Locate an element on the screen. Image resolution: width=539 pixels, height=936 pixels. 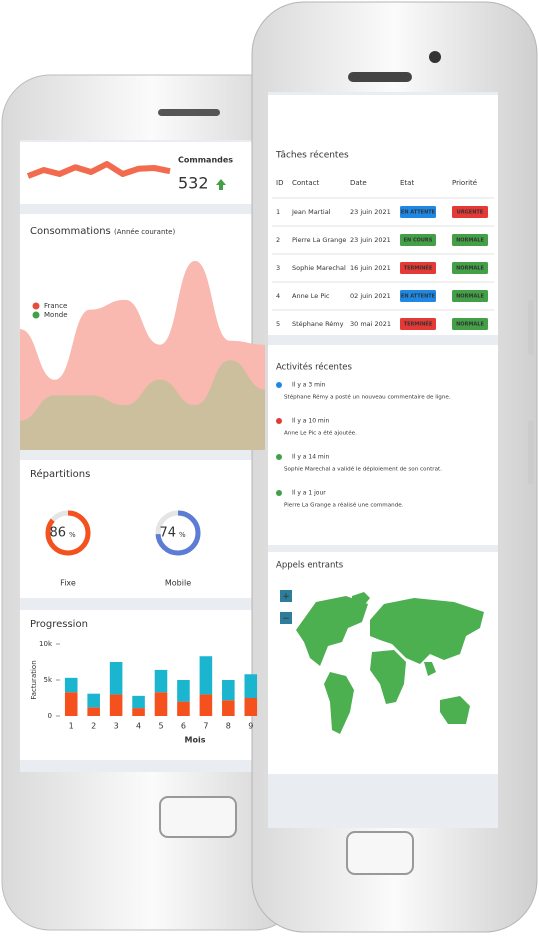
zoom-label: − is located at coordinates (286, 619).